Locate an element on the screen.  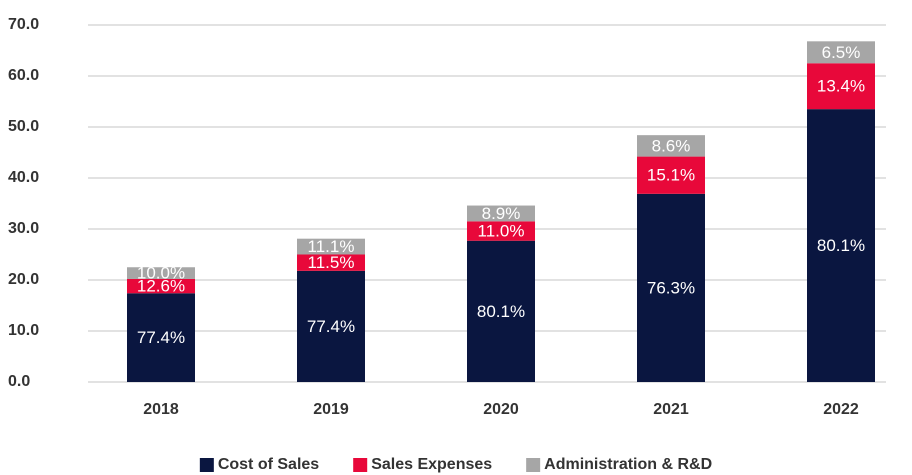
data-label: 8.6% is located at coordinates (671, 145).